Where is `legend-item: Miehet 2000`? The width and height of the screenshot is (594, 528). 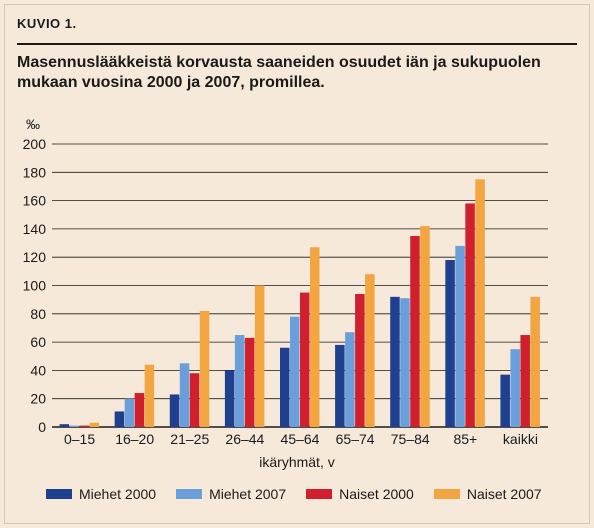
legend-item: Miehet 2000 is located at coordinates (101, 494).